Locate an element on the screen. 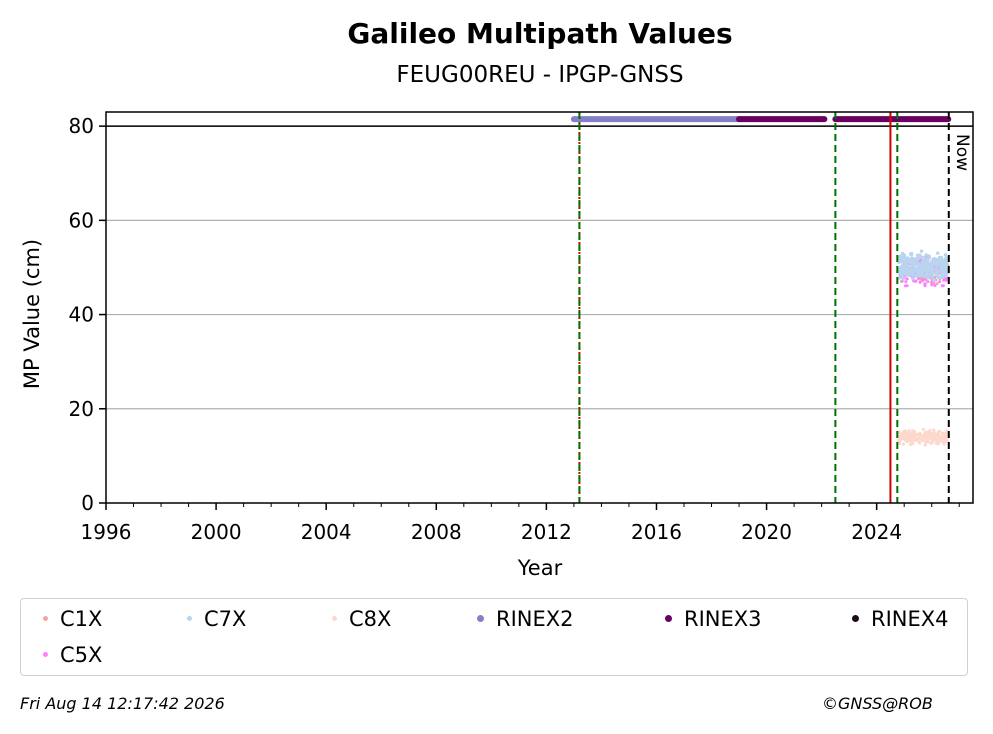 The image size is (993, 734). y-tick-label-60: 60 is located at coordinates (81, 220).